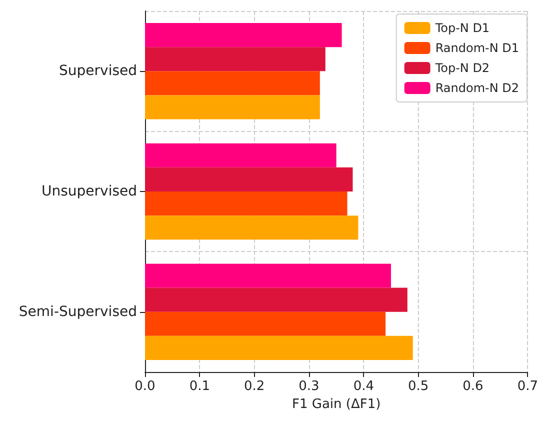 Image resolution: width=549 pixels, height=426 pixels. Describe the element at coordinates (89, 192) in the screenshot. I see `y-tick-label: Unsupervised` at that location.